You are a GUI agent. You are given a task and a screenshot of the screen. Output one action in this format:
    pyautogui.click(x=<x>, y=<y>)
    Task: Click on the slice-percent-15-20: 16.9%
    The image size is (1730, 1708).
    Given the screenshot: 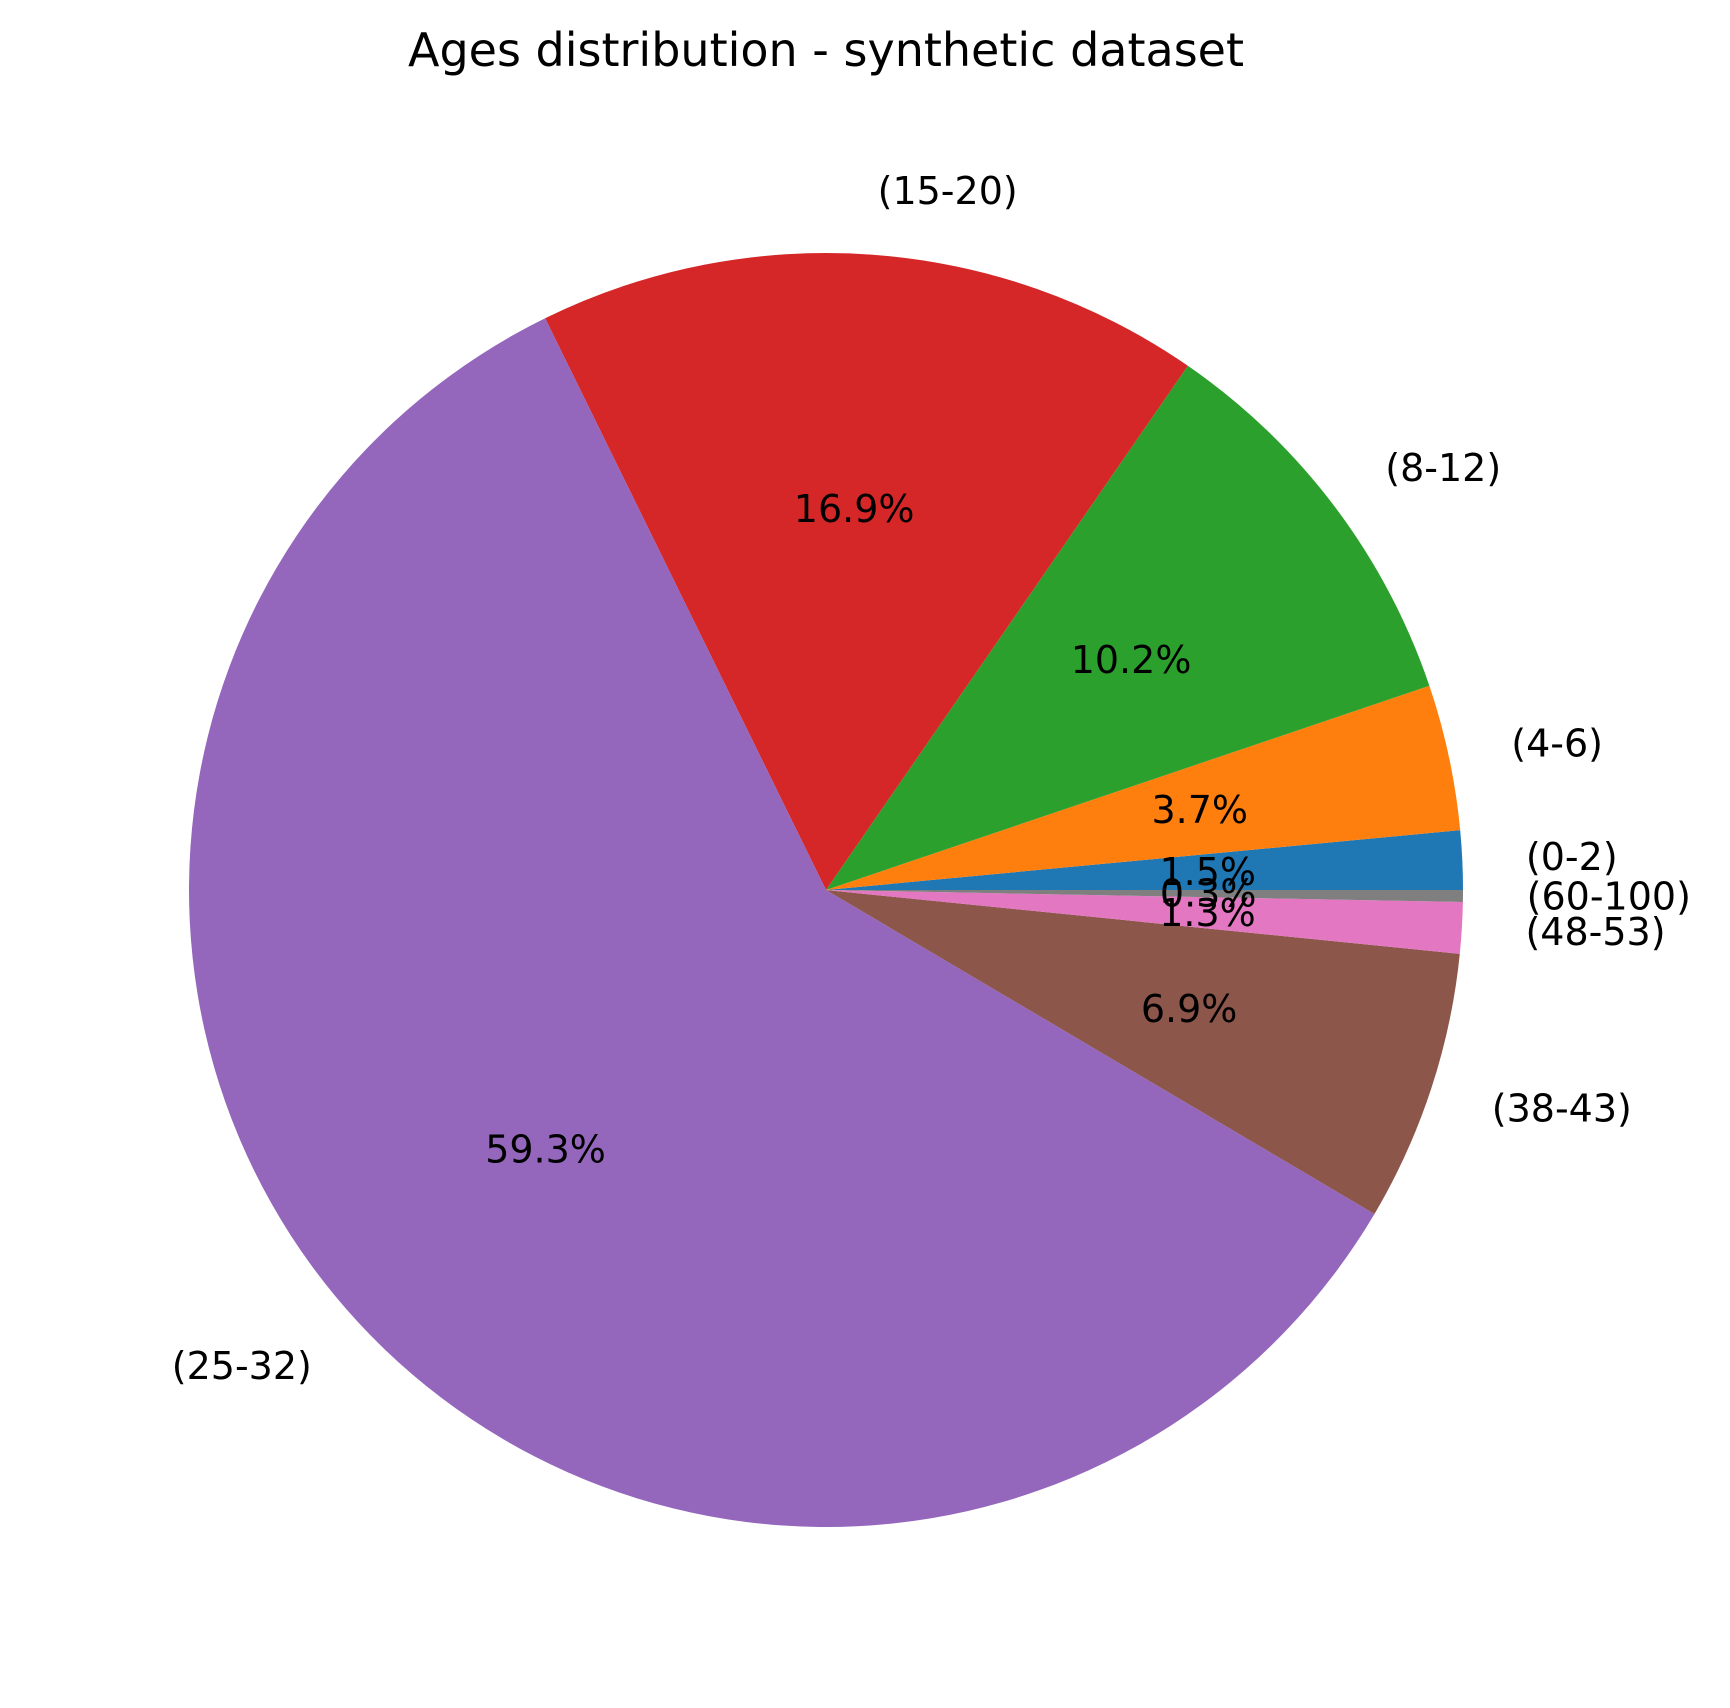 What is the action you would take?
    pyautogui.click(x=854, y=509)
    